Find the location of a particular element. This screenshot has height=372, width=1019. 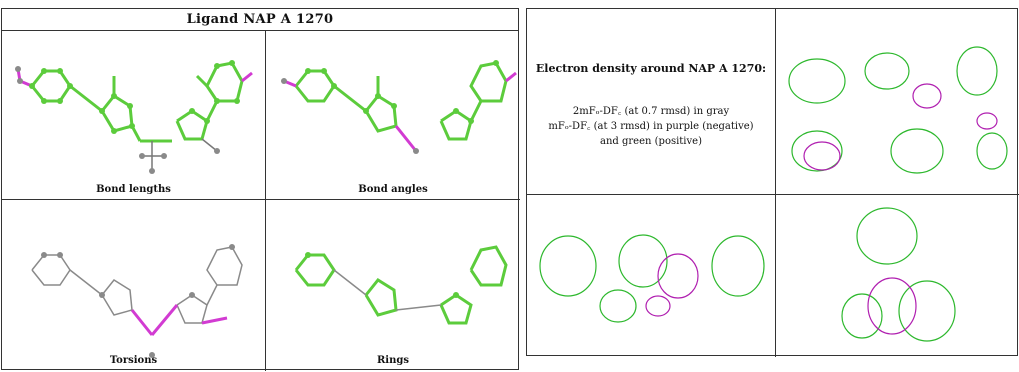

legend-line-gray: 2mFₒ-DF꜀ (at 0.7 rmsd) in gray is located at coordinates (651, 111).